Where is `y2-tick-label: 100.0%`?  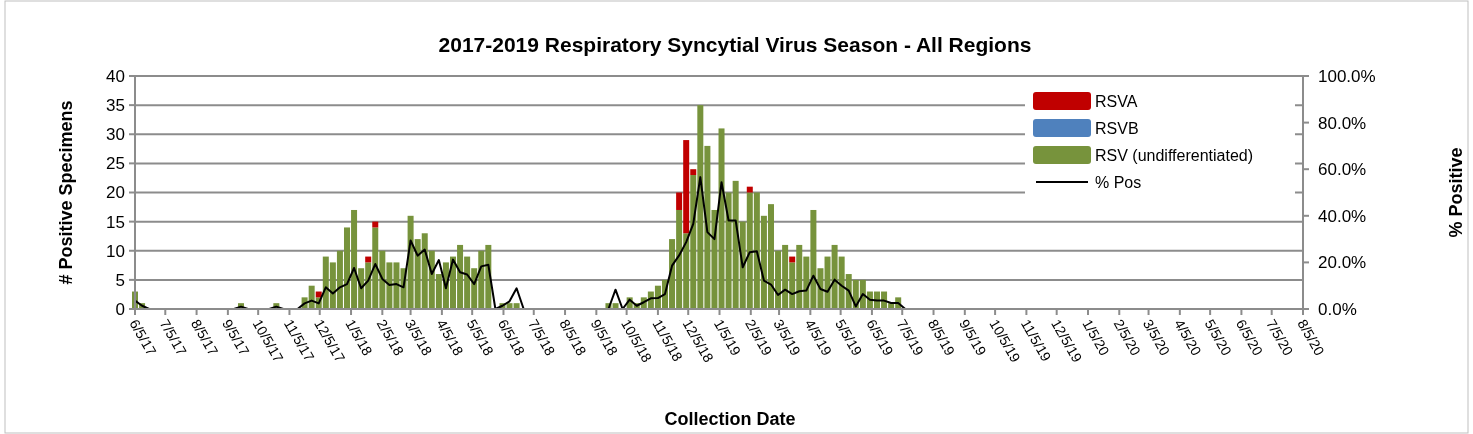 y2-tick-label: 100.0% is located at coordinates (1347, 76).